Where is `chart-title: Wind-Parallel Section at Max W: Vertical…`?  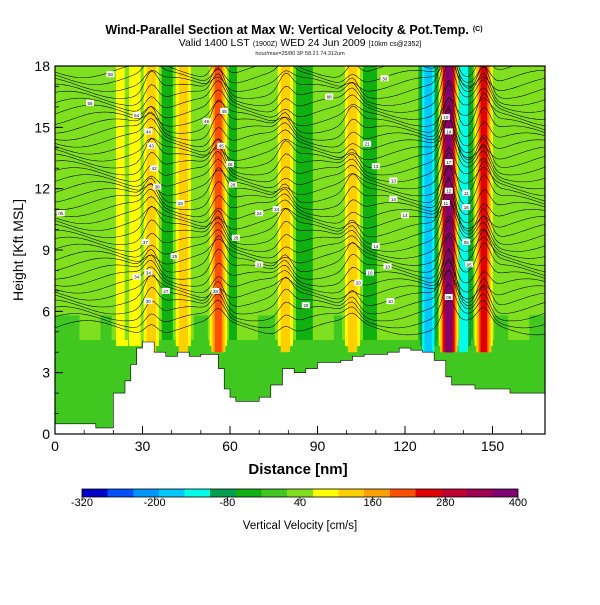 chart-title: Wind-Parallel Section at Max W: Vertical… is located at coordinates (293, 30).